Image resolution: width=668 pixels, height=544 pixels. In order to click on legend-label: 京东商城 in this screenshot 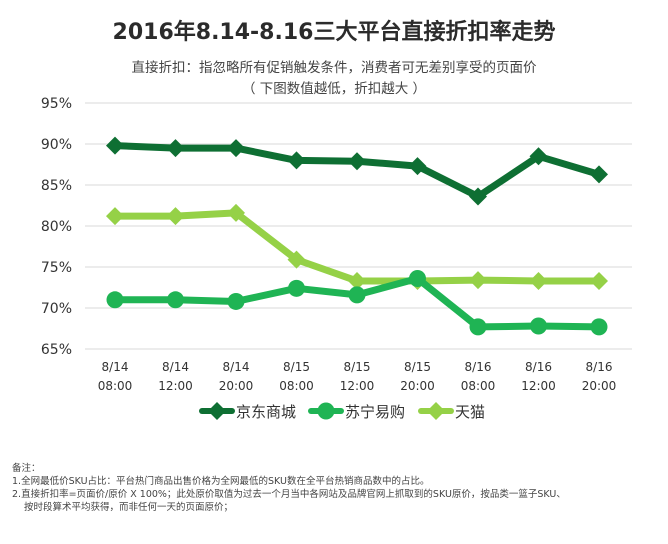, I will do `click(266, 412)`.